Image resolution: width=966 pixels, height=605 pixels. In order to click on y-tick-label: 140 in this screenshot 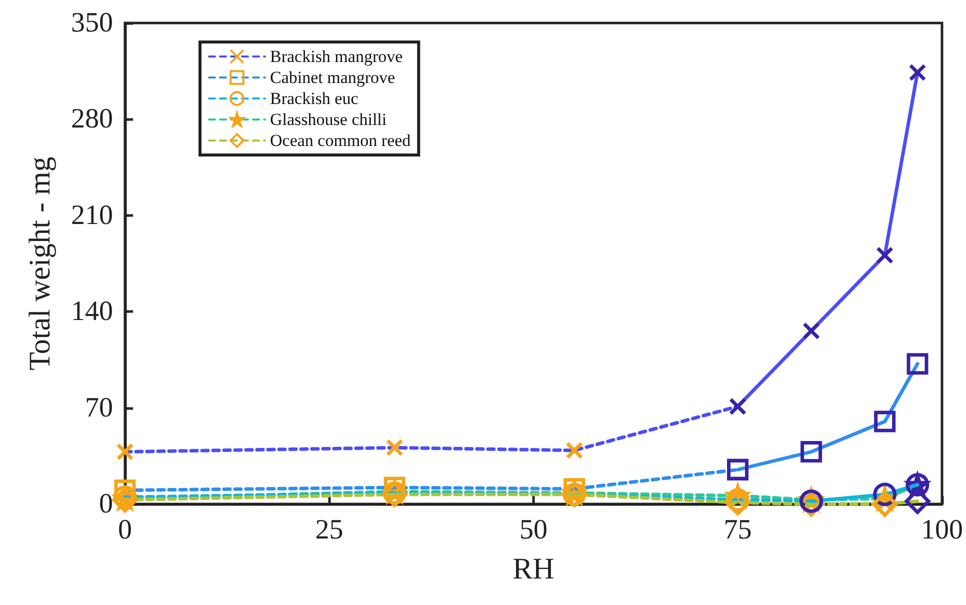, I will do `click(92, 312)`.